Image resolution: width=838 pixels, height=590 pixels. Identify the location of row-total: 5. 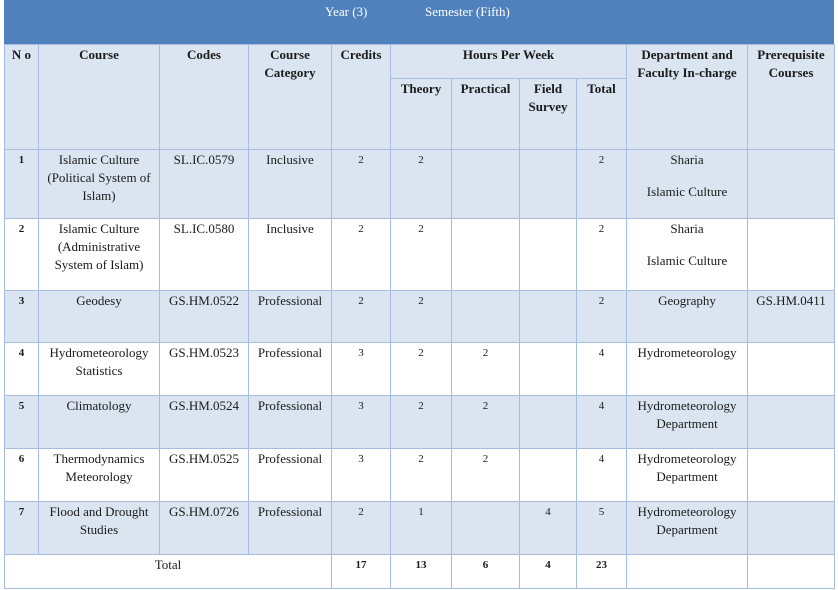
(601, 528).